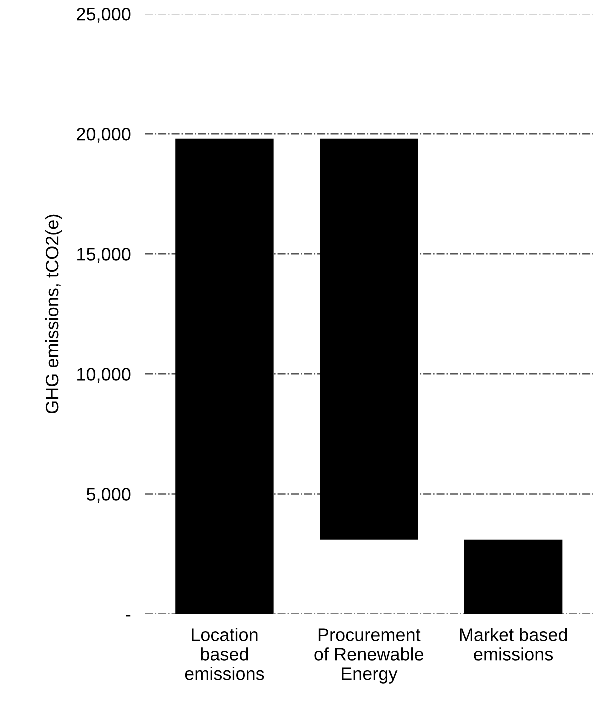 Image resolution: width=593 pixels, height=702 pixels. What do you see at coordinates (104, 255) in the screenshot?
I see `y-tick-label: 15,000` at bounding box center [104, 255].